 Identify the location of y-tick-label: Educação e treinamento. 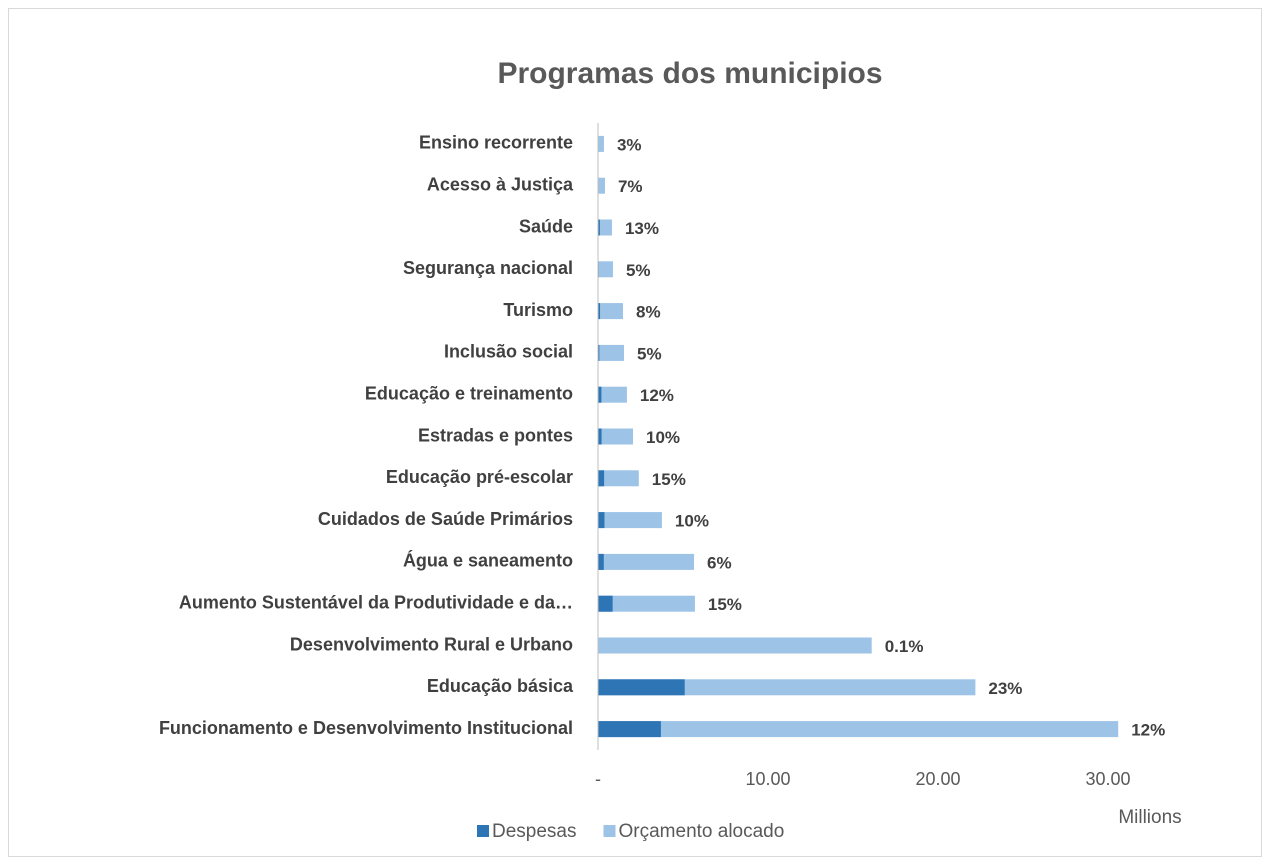
(469, 393).